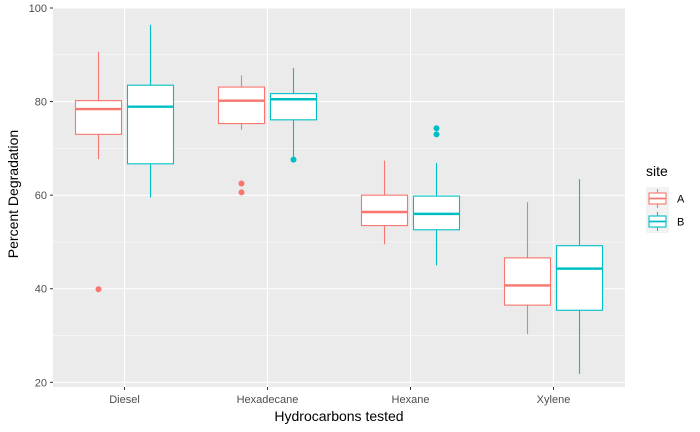 The image size is (700, 432). Describe the element at coordinates (657, 221) in the screenshot. I see `legend-key-B` at that location.